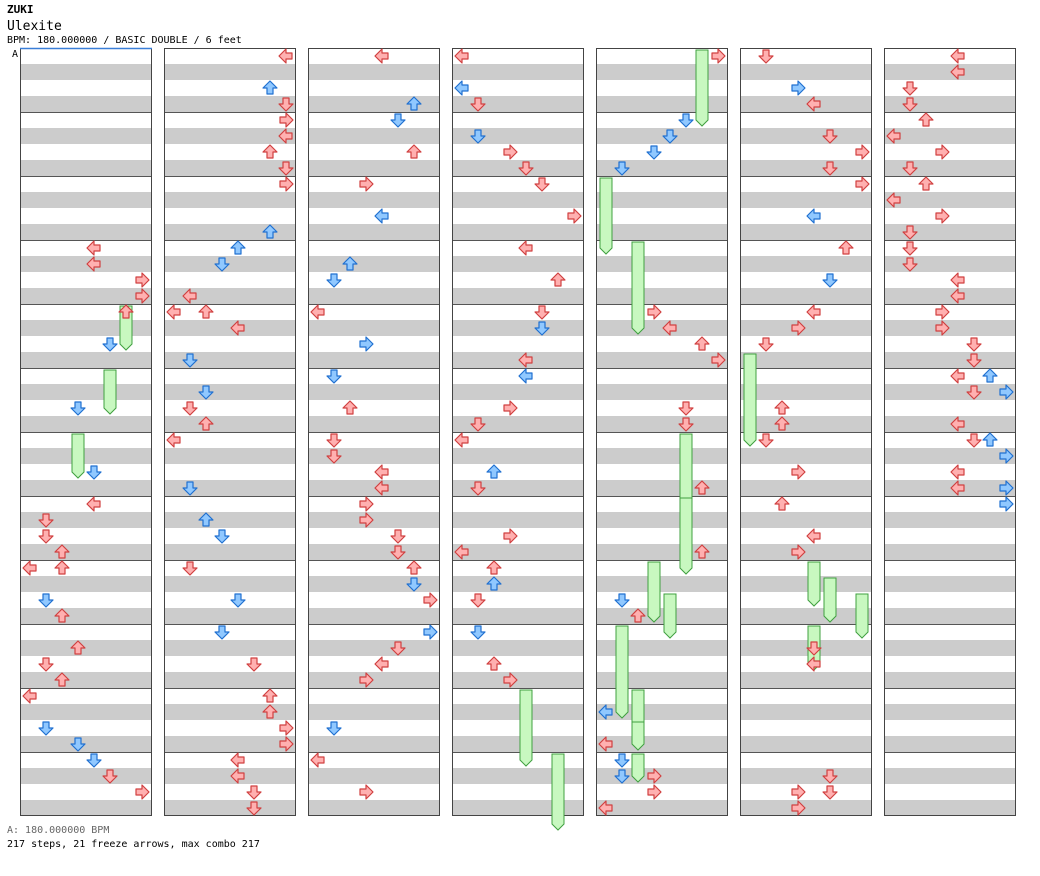 This screenshot has width=1040, height=876. Describe the element at coordinates (86, 432) in the screenshot. I see `chart-column` at that location.